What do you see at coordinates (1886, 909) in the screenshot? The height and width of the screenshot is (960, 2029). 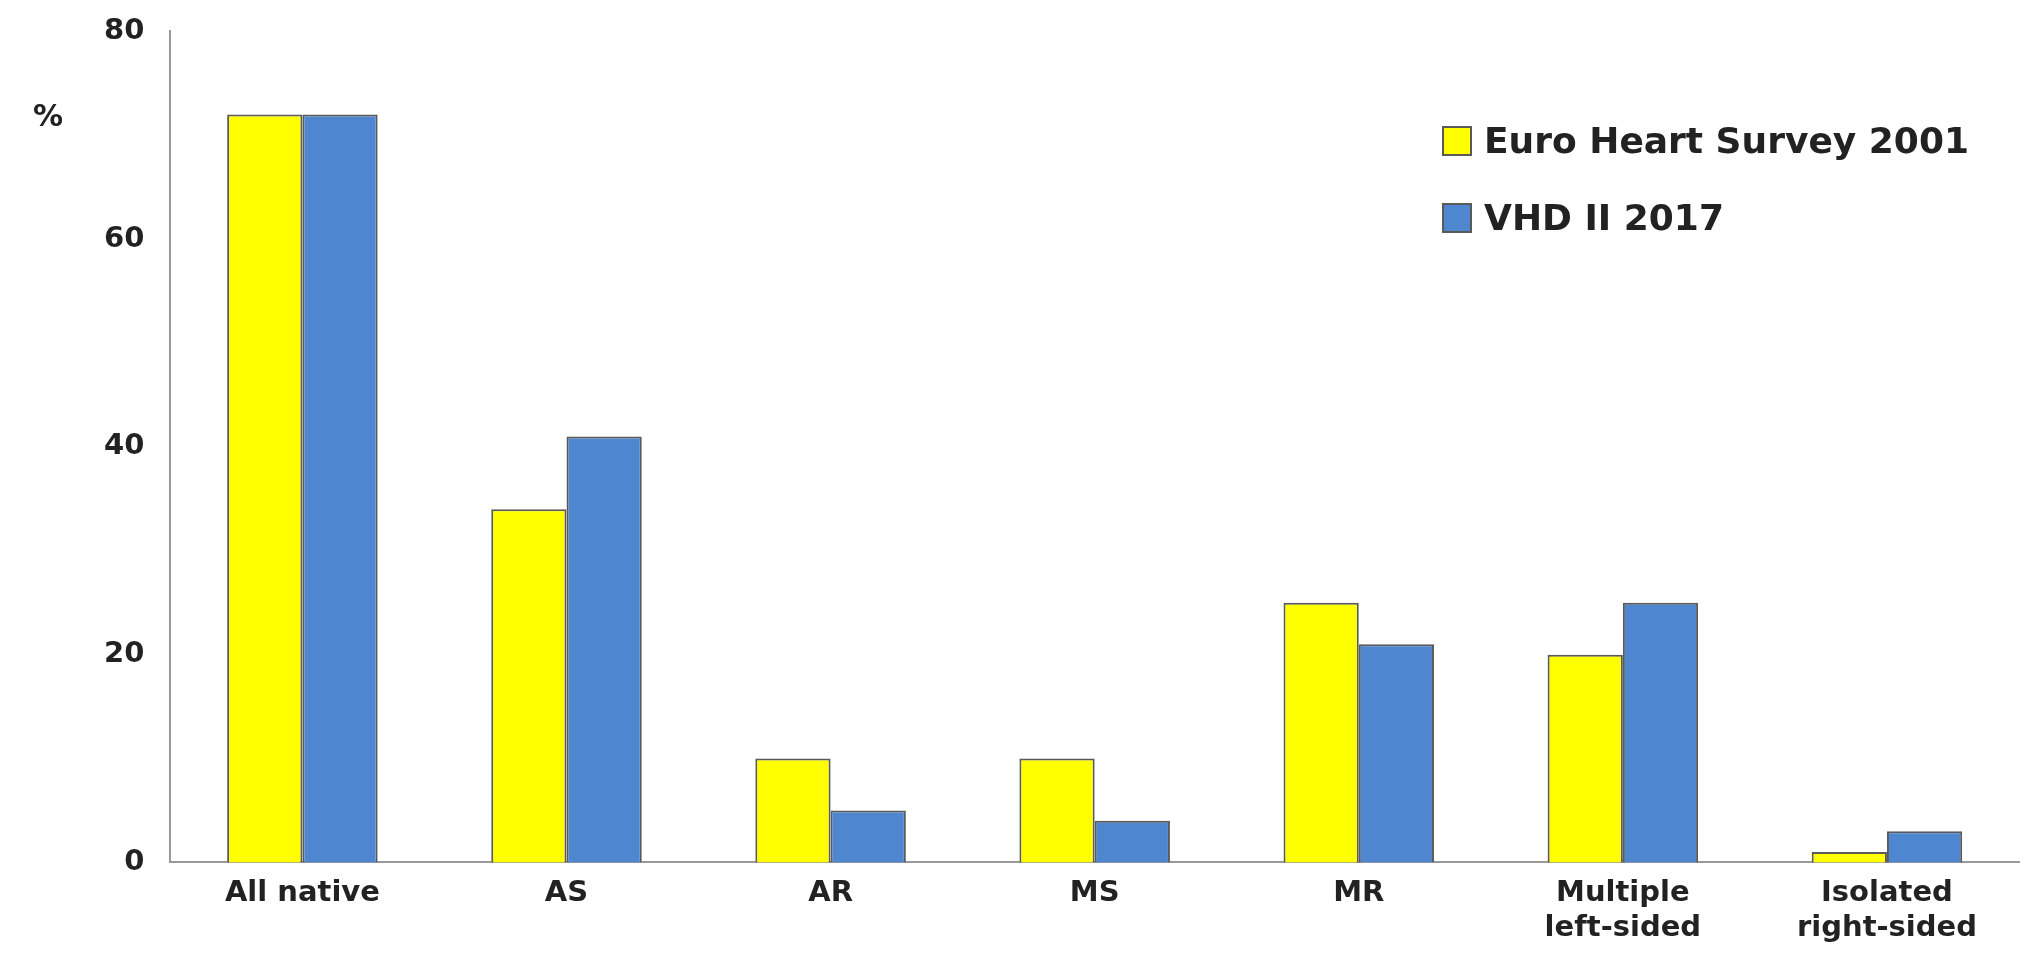 I see `x-tick-label: Isolated right-sided` at bounding box center [1886, 909].